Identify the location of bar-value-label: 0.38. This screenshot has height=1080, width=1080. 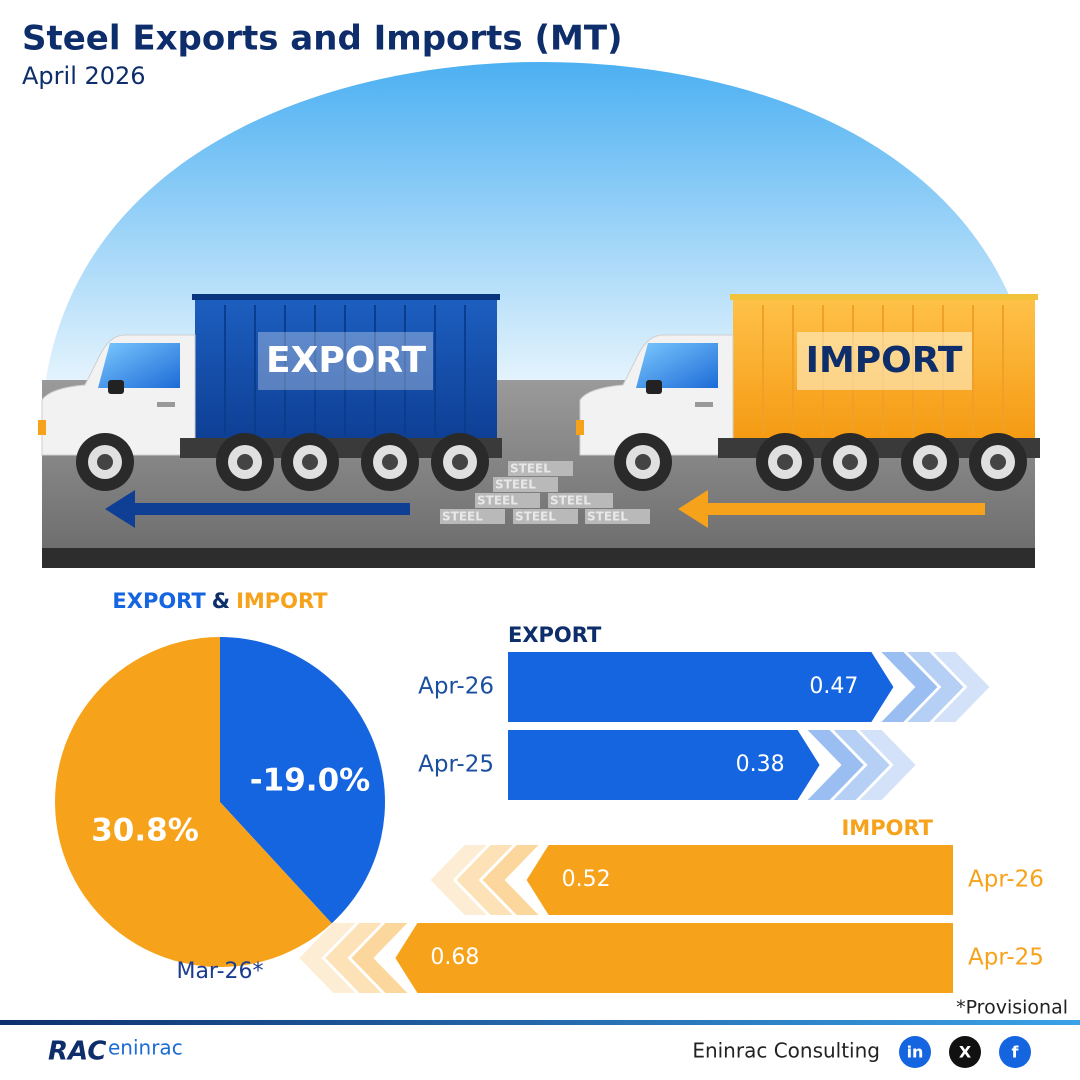
(760, 764).